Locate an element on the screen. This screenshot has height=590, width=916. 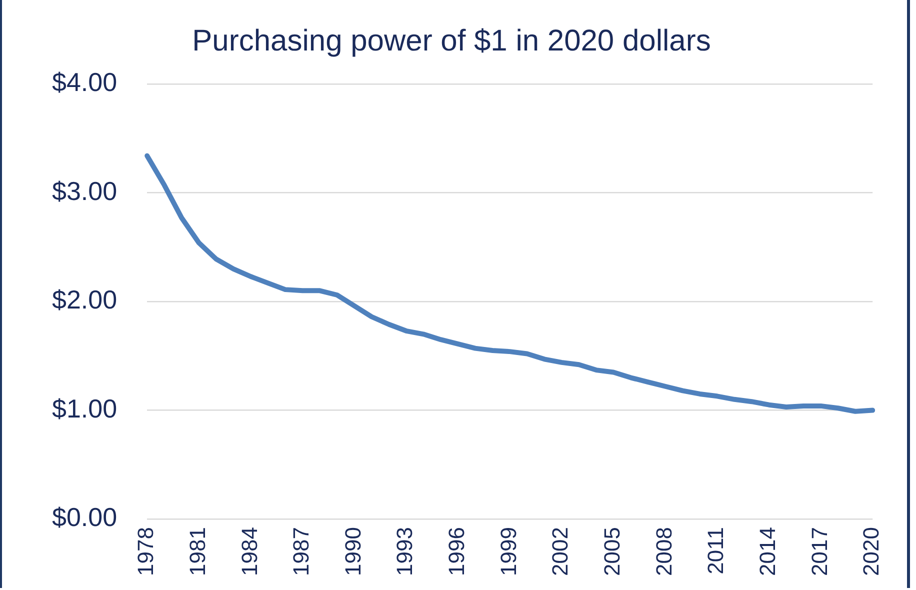
x-tick-label: 1987 is located at coordinates (301, 551).